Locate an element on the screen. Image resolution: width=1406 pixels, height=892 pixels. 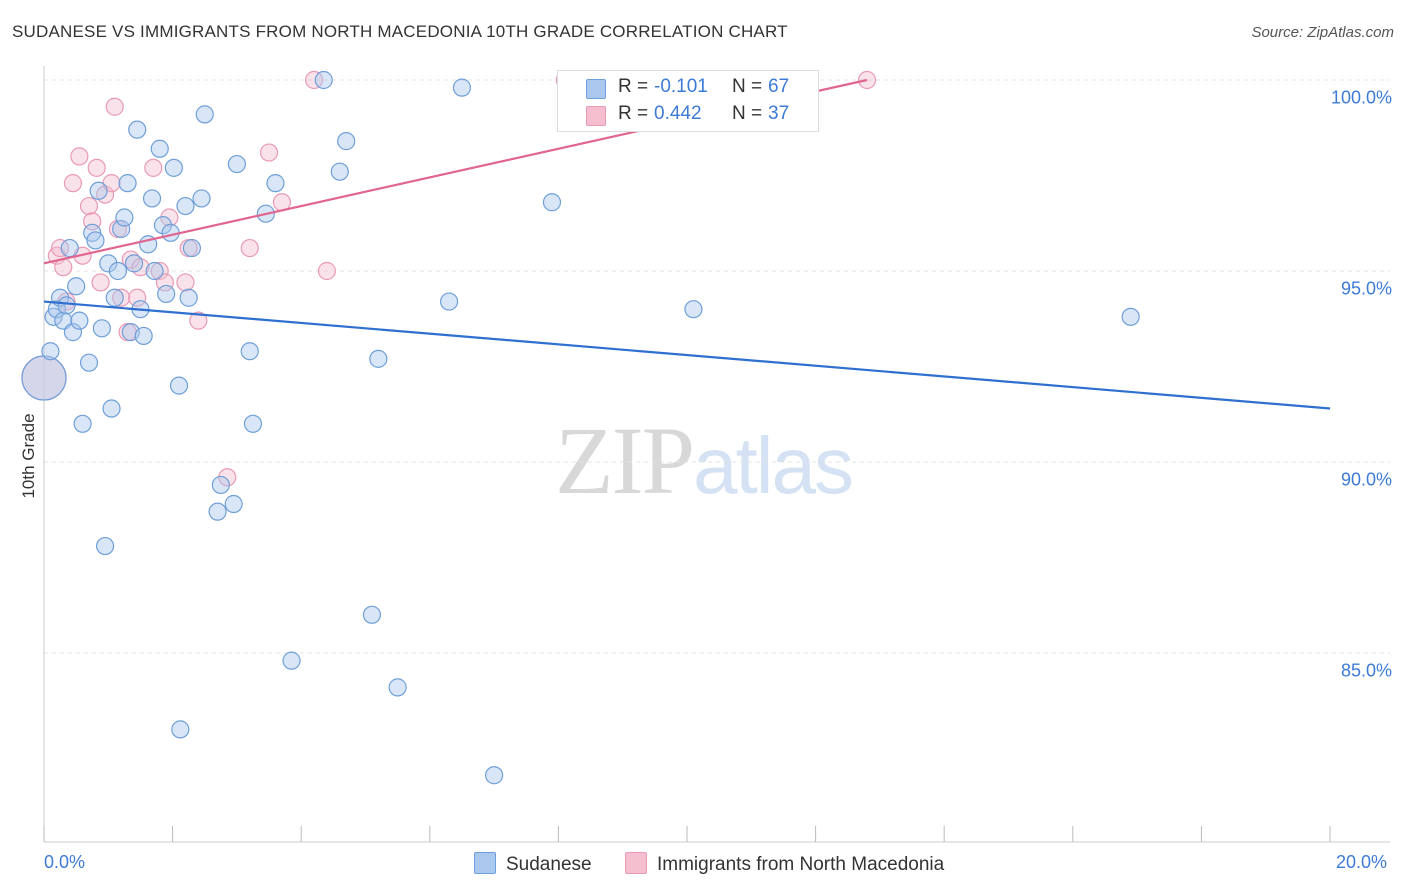
sudanese-r-value: -0.101 is located at coordinates (681, 86).